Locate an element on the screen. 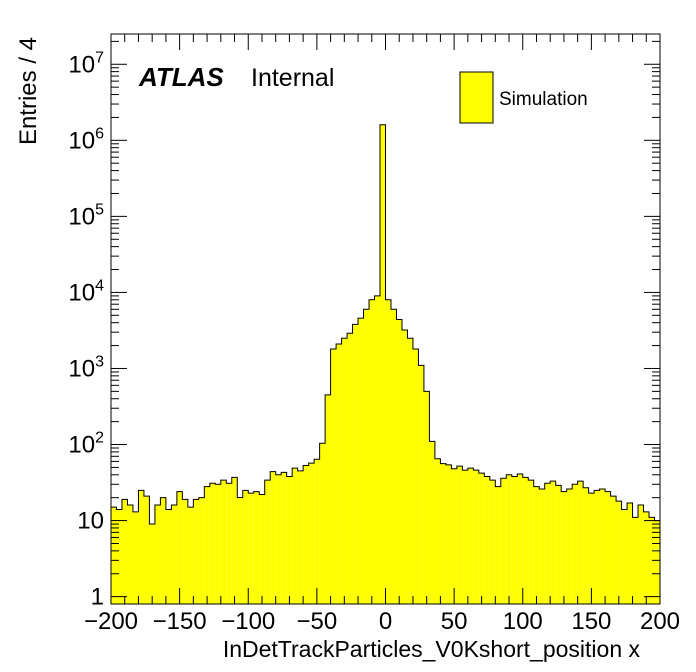 The height and width of the screenshot is (672, 696). y-tick-label: 10⁴ is located at coordinates (86, 291).